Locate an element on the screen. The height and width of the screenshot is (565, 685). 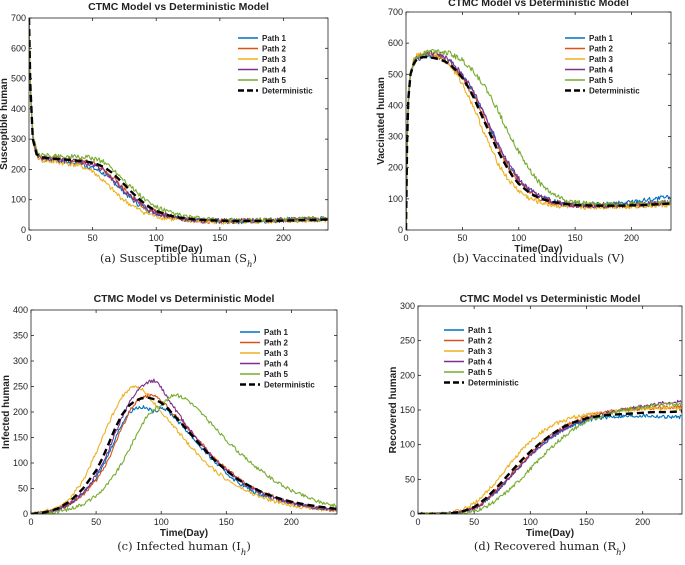
caption-text: (d) Recovered human (R is located at coordinates (545, 546).